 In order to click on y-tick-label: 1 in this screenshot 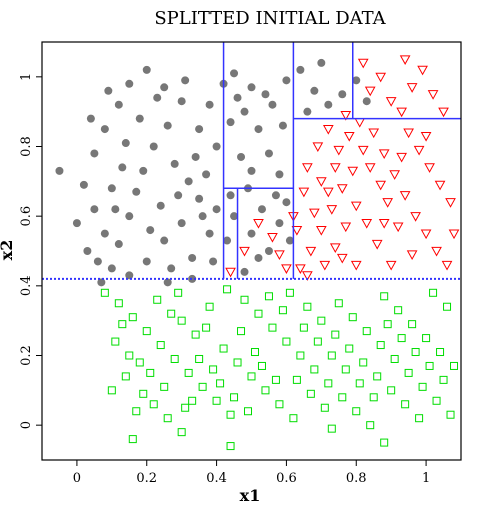, I will do `click(26, 77)`.